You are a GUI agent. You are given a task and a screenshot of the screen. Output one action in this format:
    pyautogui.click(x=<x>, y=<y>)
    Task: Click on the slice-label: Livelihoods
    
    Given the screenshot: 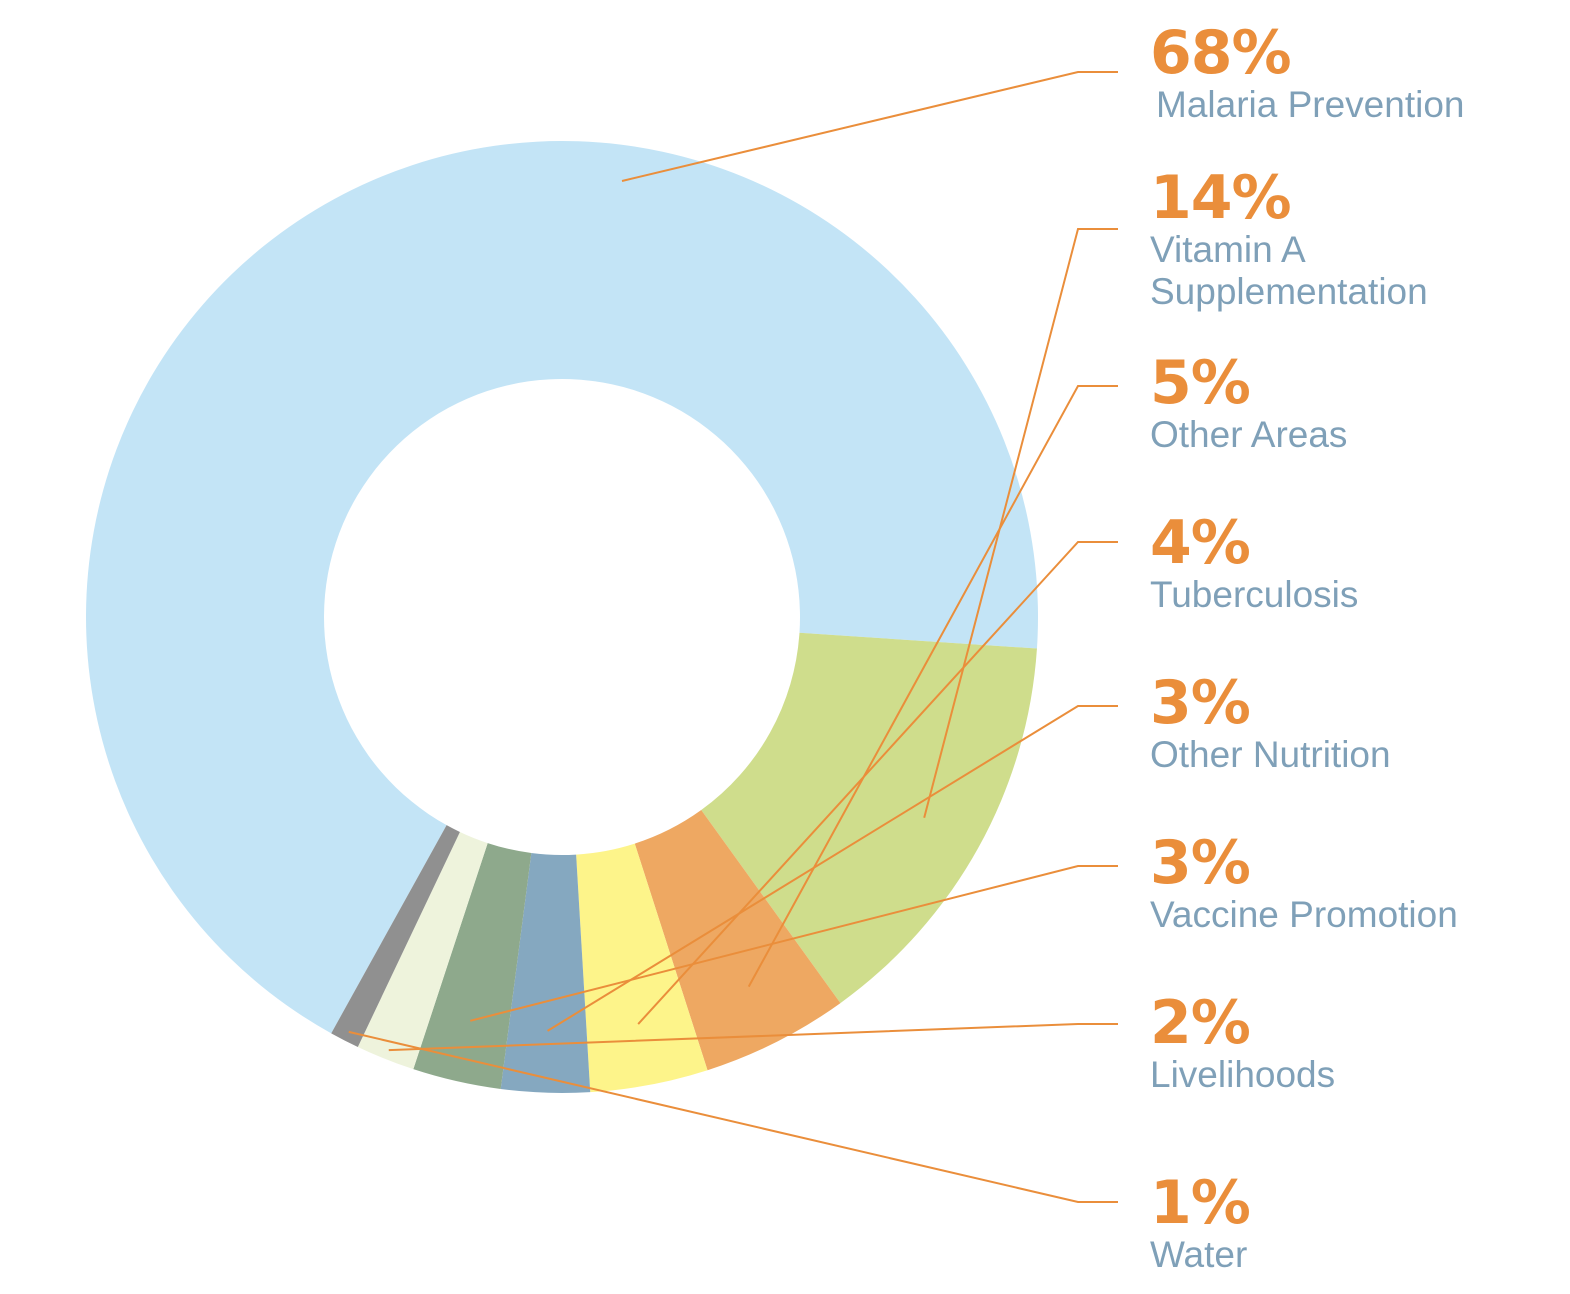 What is the action you would take?
    pyautogui.click(x=1243, y=1074)
    